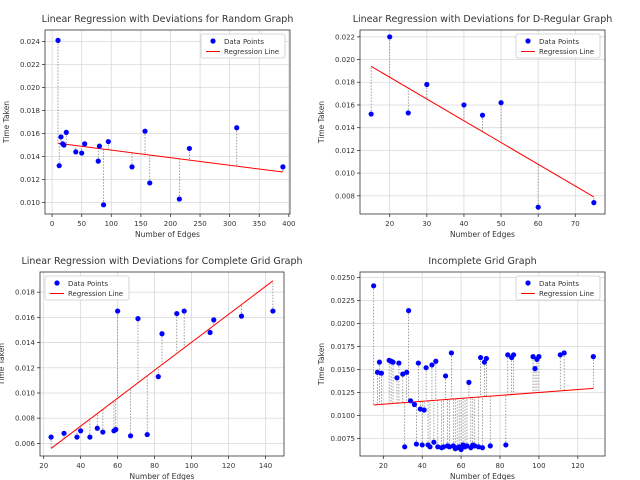 This screenshot has width=640, height=480. Describe the element at coordinates (213, 41) in the screenshot. I see `legend-marker-points` at that location.